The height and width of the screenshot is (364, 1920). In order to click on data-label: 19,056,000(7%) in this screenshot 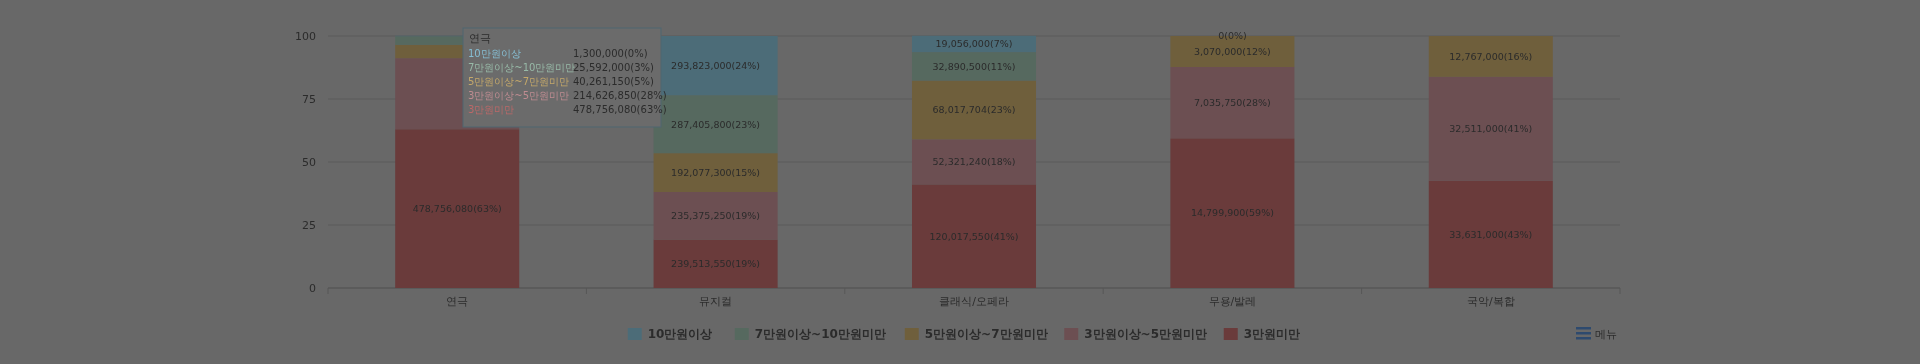, I will do `click(974, 44)`.